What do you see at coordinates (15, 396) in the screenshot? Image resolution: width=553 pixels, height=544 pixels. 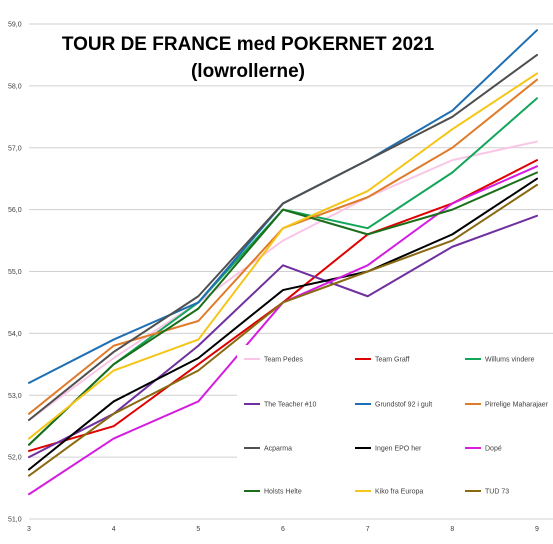 I see `y-tick-label: 53,0` at bounding box center [15, 396].